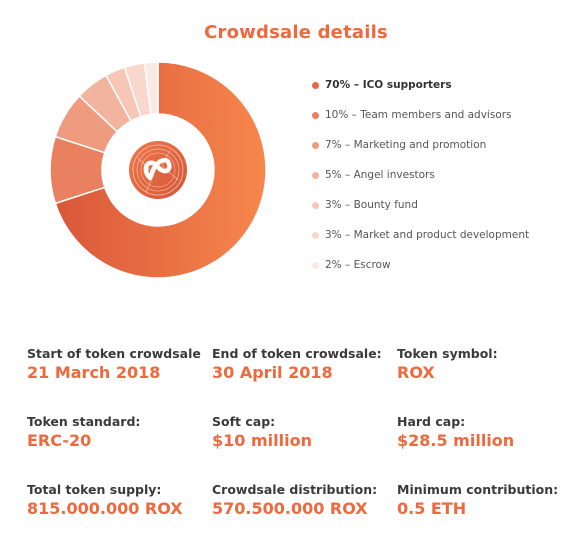  Describe the element at coordinates (295, 489) in the screenshot. I see `detail-label: Crowdsale distribution:` at that location.